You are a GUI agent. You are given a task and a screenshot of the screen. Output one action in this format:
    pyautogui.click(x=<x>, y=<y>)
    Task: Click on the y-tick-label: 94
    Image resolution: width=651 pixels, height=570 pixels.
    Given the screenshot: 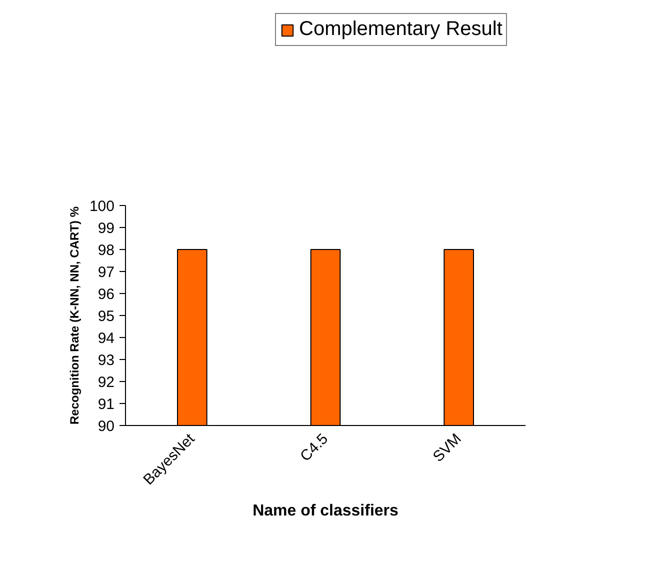 What is the action you would take?
    pyautogui.click(x=106, y=338)
    